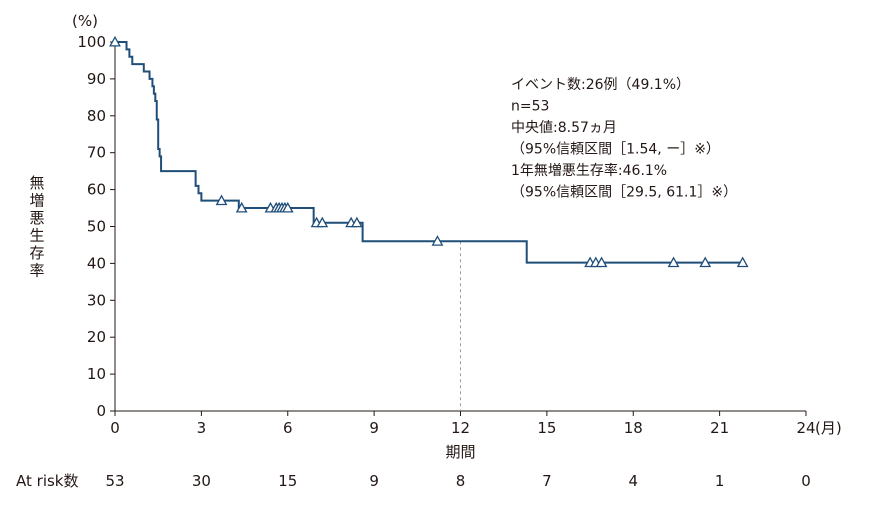 The width and height of the screenshot is (870, 507). What do you see at coordinates (91, 42) in the screenshot?
I see `y-tick-label: 100` at bounding box center [91, 42].